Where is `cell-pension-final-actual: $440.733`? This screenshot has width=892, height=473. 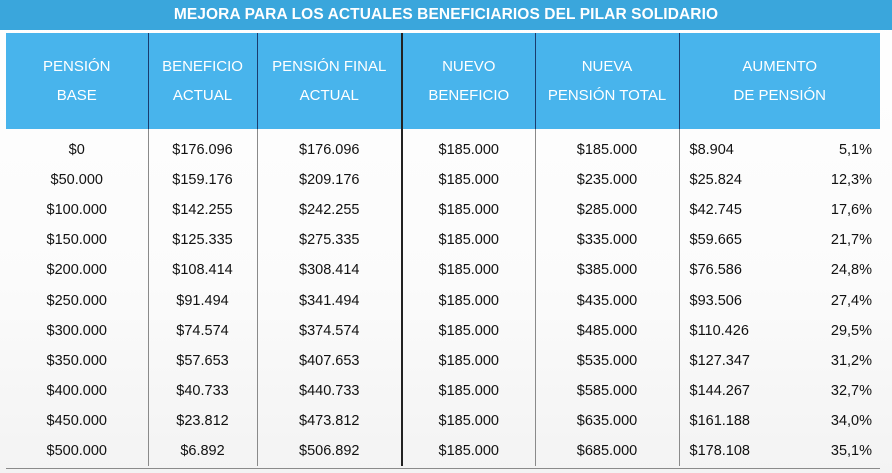
cell-pension-final-actual: $440.733 is located at coordinates (329, 390).